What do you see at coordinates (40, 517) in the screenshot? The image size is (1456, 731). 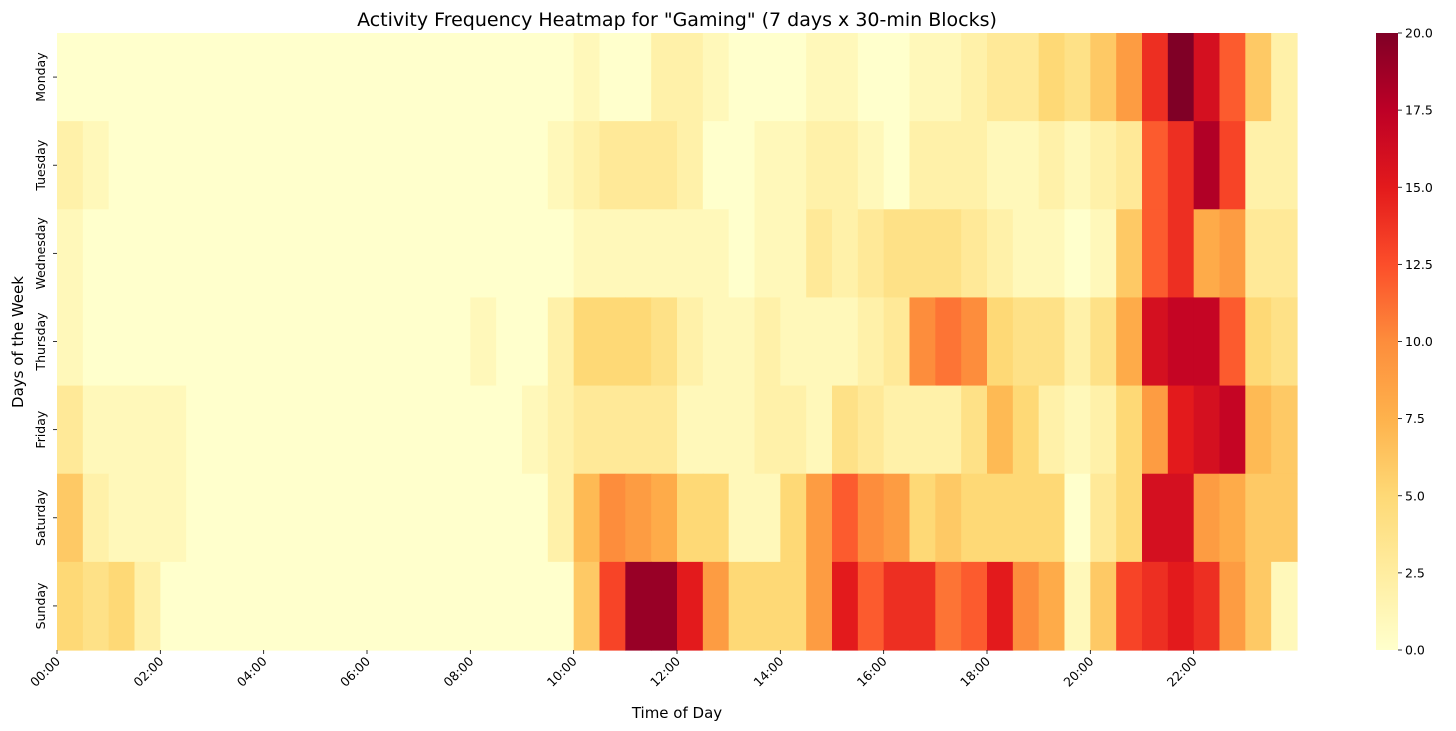 I see `y-tick-label: Saturday` at bounding box center [40, 517].